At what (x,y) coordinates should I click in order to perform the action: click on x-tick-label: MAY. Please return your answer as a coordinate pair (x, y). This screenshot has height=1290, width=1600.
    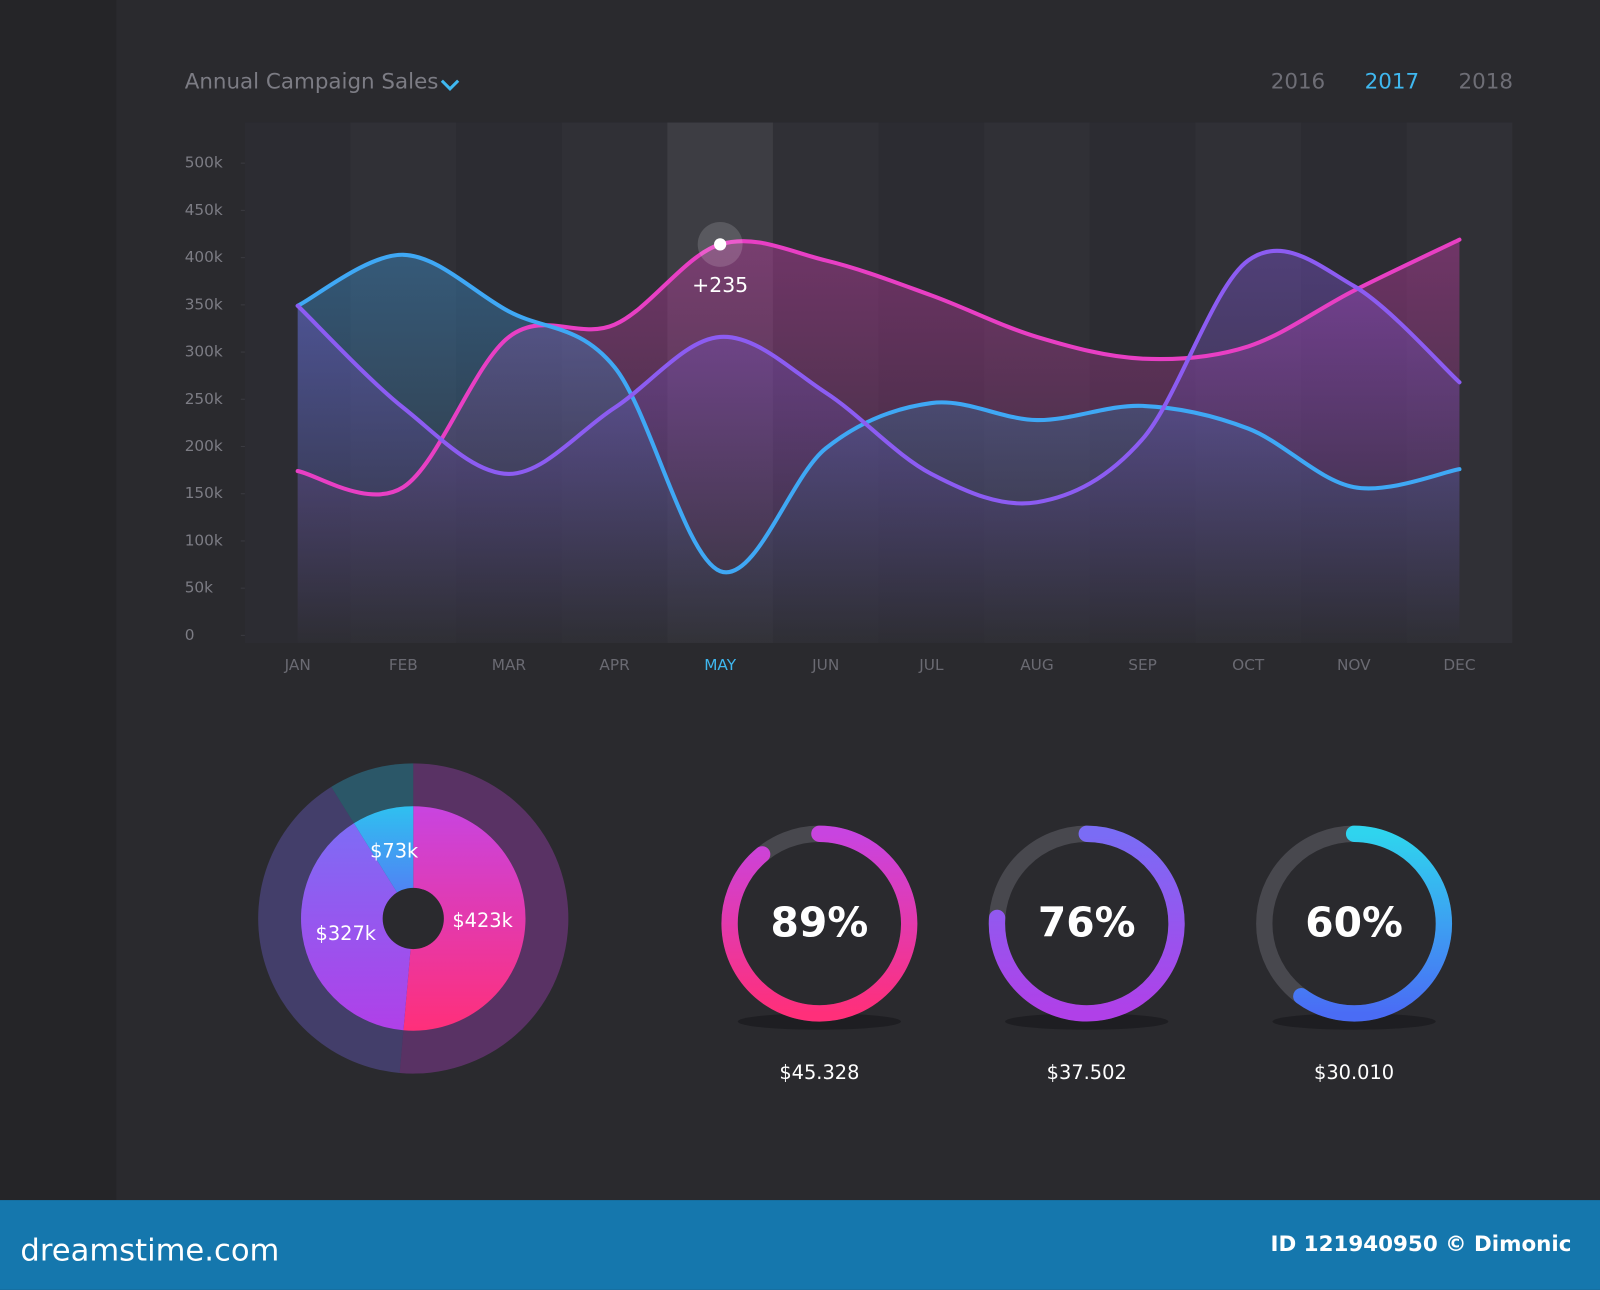
    Looking at the image, I should click on (720, 665).